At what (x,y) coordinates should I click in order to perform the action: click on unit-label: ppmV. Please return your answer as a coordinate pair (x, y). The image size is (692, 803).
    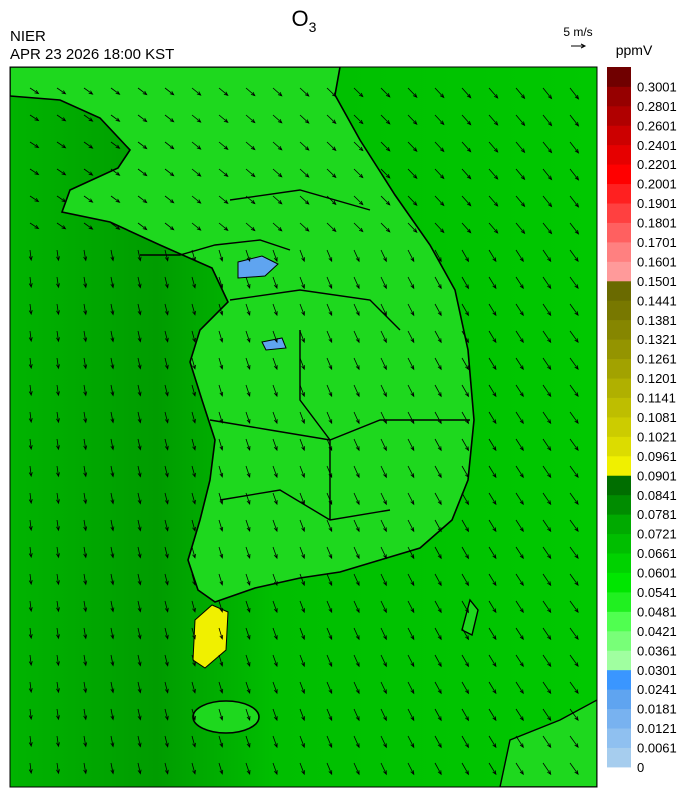
    Looking at the image, I should click on (634, 50).